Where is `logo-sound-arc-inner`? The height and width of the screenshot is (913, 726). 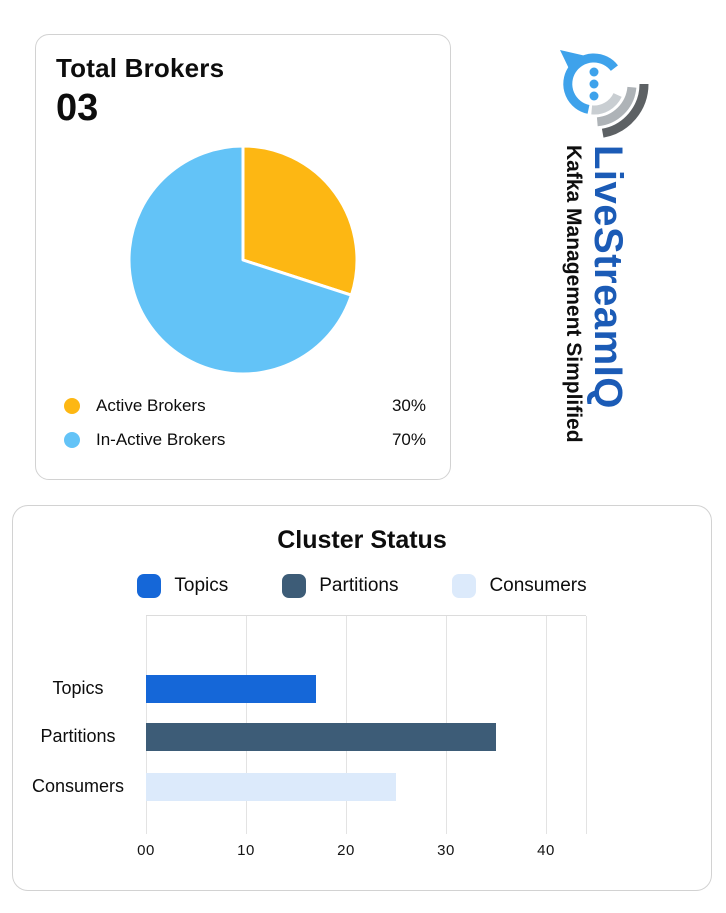
logo-sound-arc-inner is located at coordinates (606, 103).